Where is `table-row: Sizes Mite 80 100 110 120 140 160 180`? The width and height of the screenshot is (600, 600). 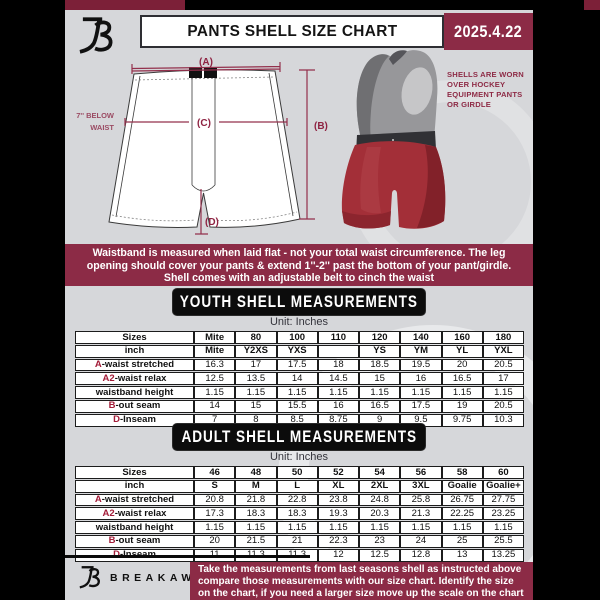 table-row: Sizes Mite 80 100 110 120 140 160 180 is located at coordinates (299, 337).